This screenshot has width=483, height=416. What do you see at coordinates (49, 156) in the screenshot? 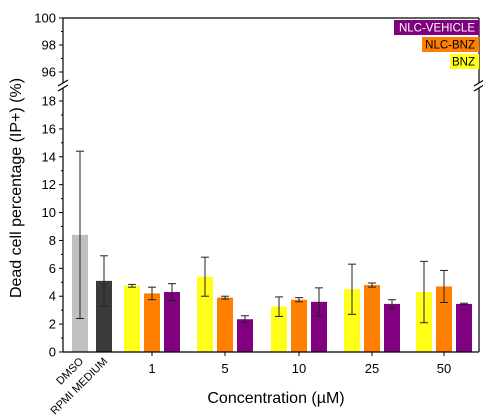
I see `y-tick-label: 14` at bounding box center [49, 156].